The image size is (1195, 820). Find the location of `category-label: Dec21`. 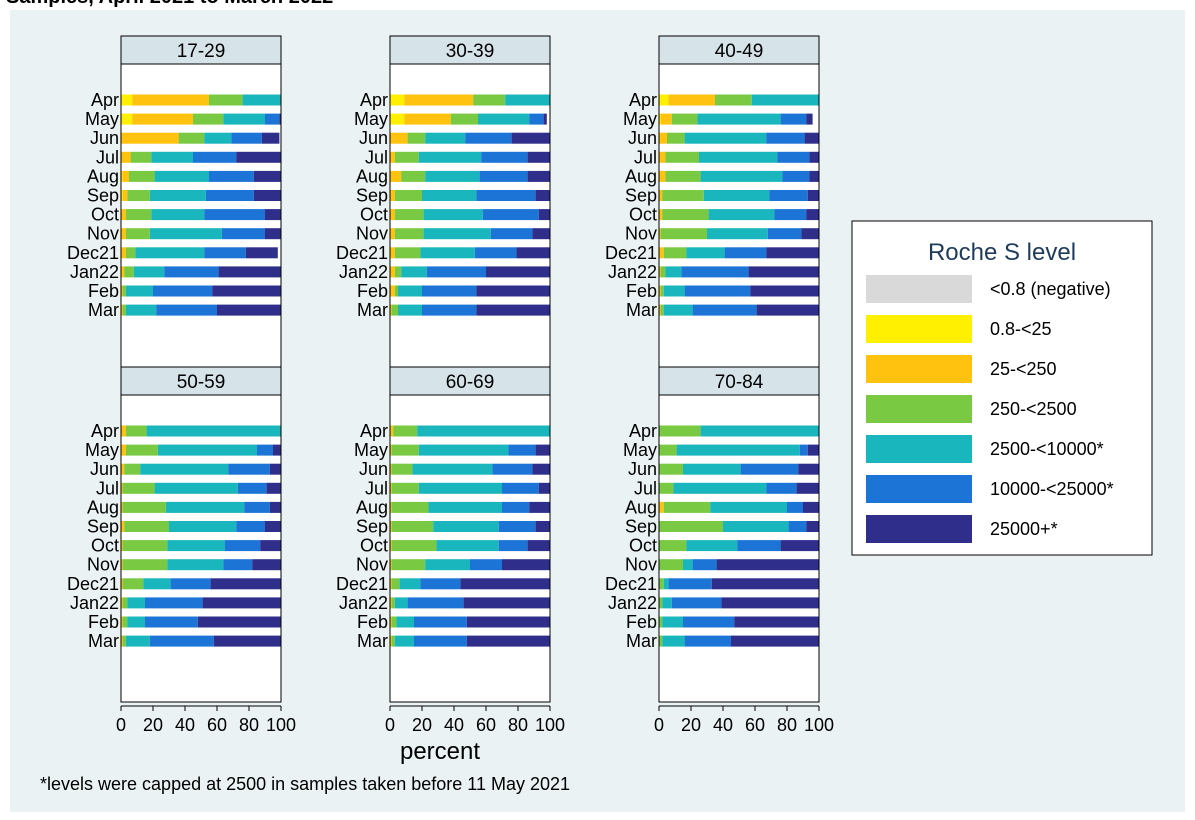

category-label: Dec21 is located at coordinates (93, 253).